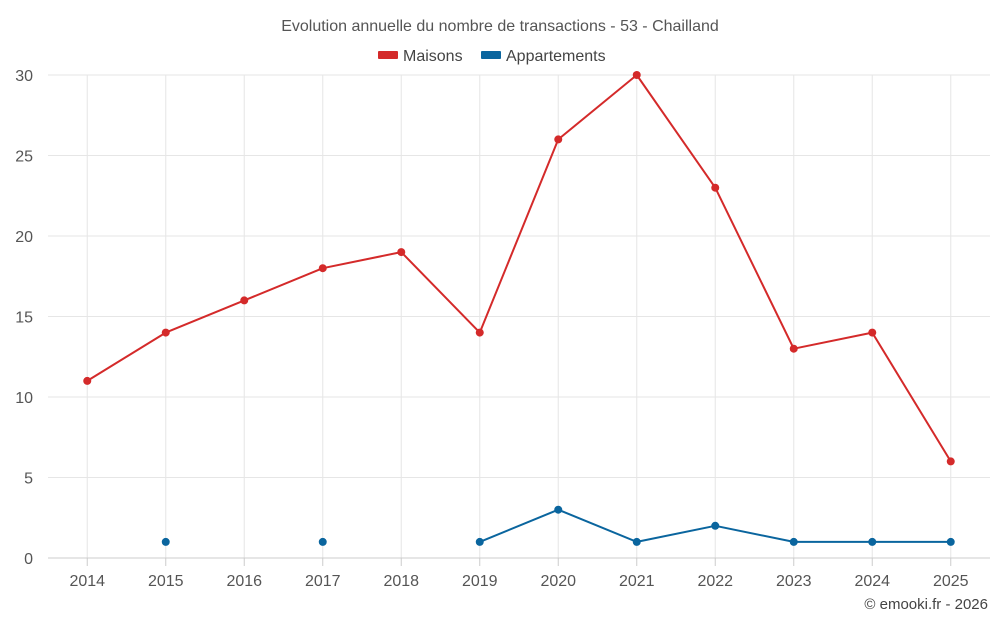  What do you see at coordinates (388, 55) in the screenshot?
I see `legend-swatch-maisons` at bounding box center [388, 55].